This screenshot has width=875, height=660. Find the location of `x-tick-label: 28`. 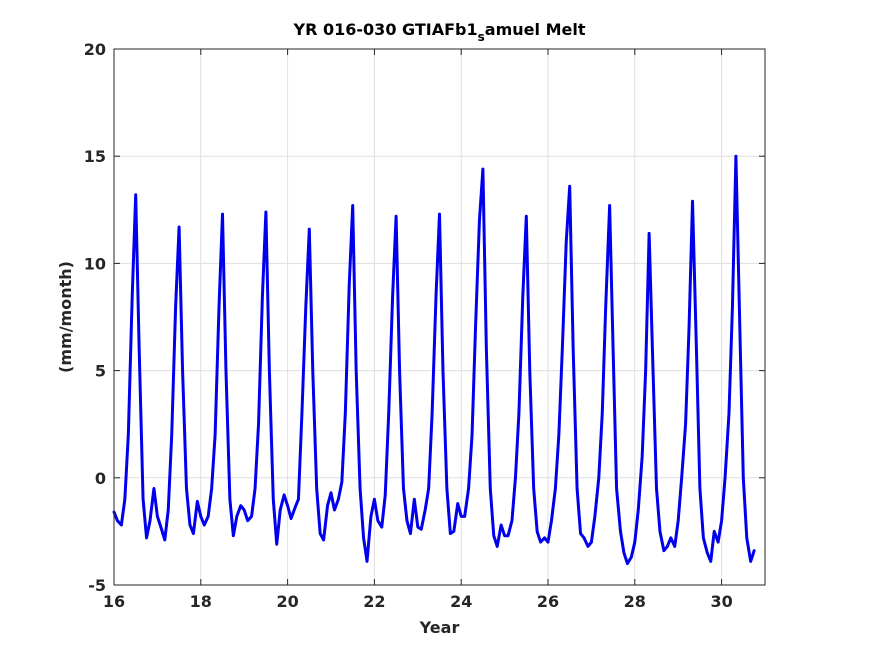

x-tick-label: 28 is located at coordinates (635, 601).